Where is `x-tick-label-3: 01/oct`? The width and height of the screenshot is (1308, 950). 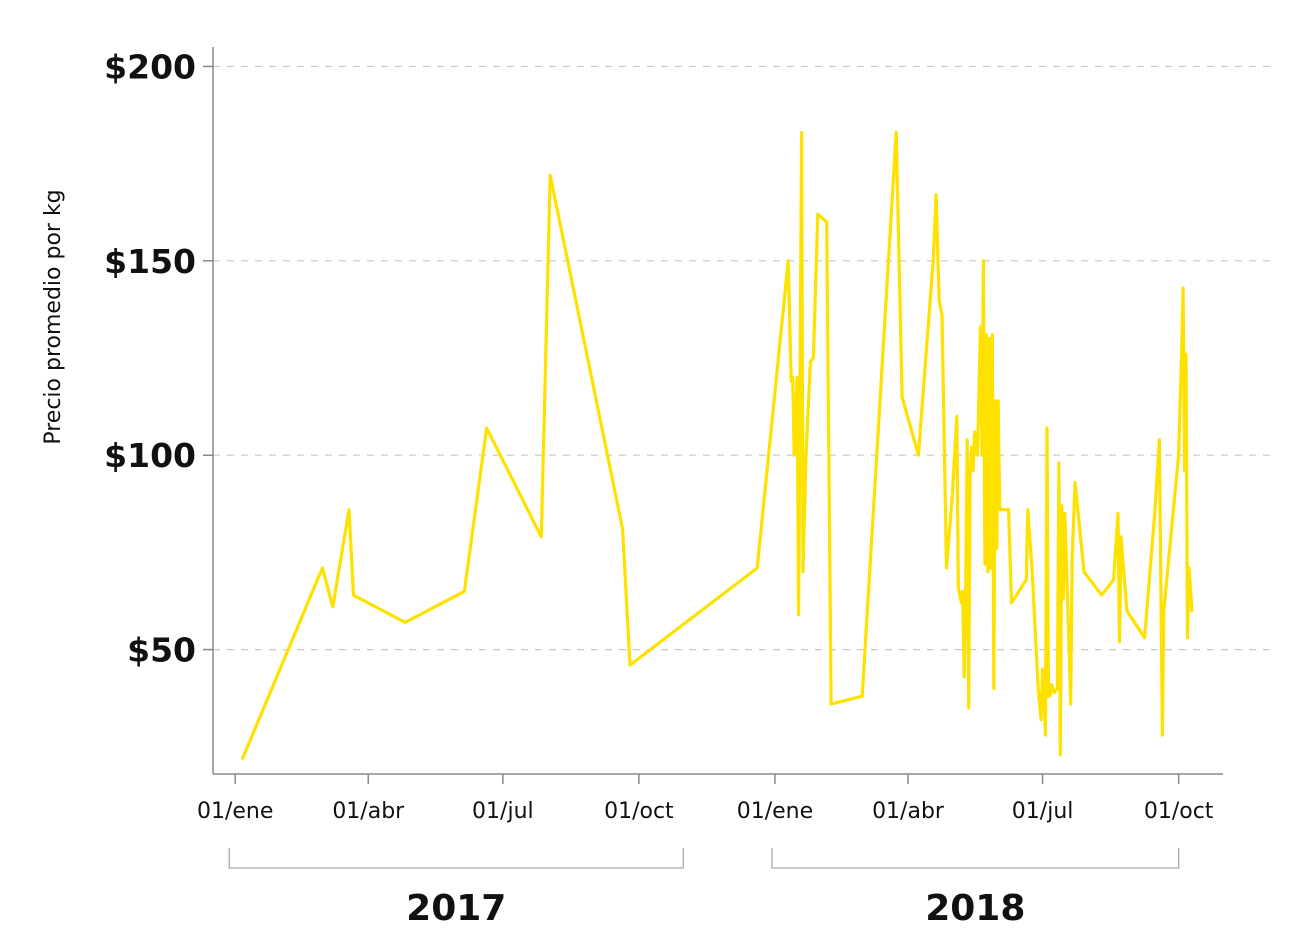 x-tick-label-3: 01/oct is located at coordinates (639, 811).